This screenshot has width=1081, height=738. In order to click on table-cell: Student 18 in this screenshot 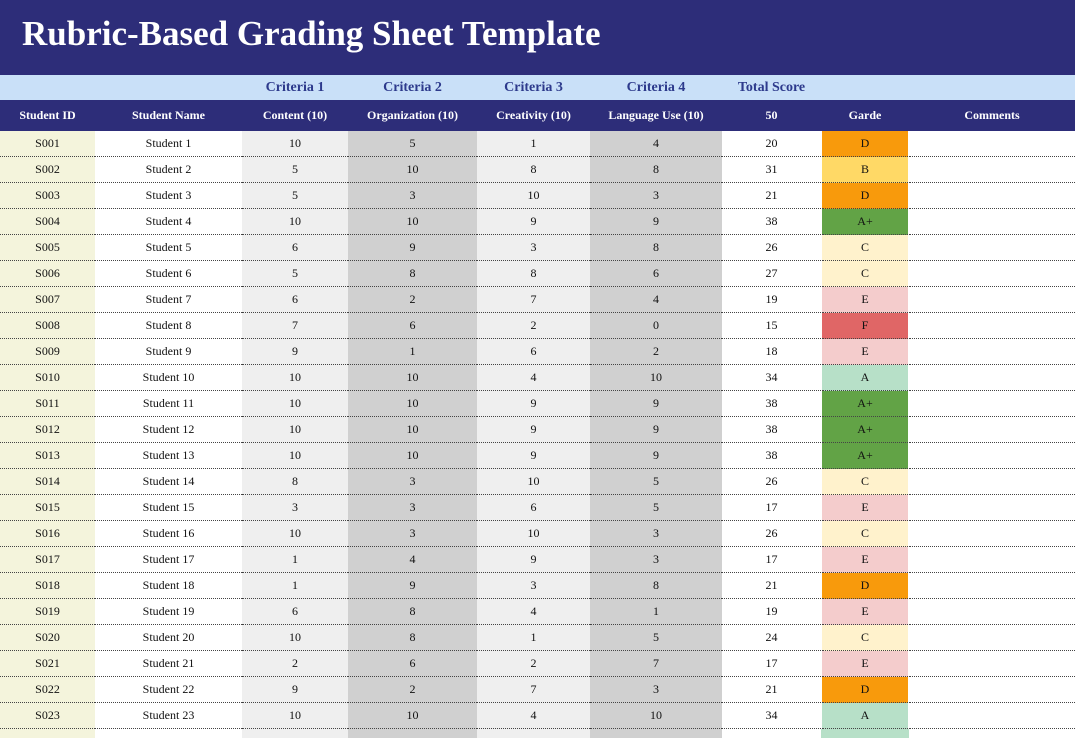, I will do `click(168, 586)`.